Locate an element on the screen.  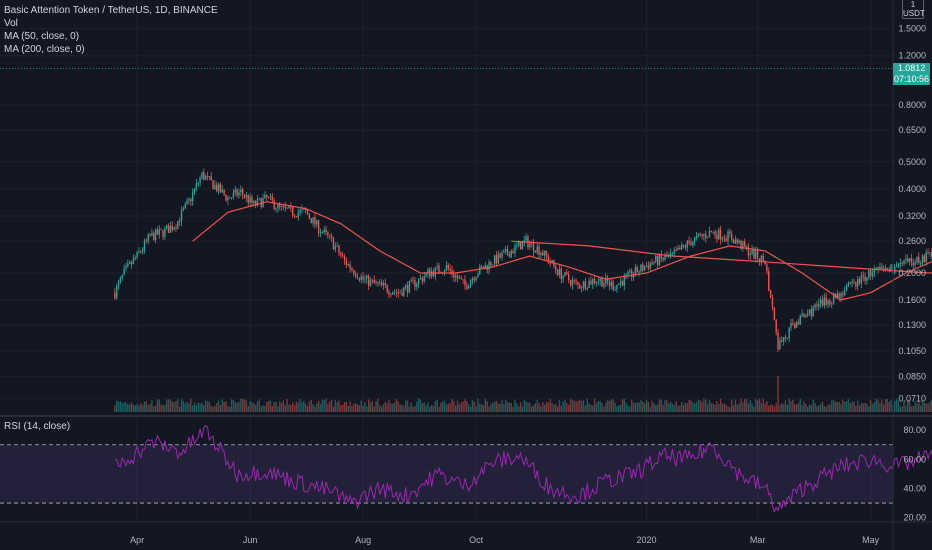
ma200-legend: MA (200, close, 0) is located at coordinates (44, 49).